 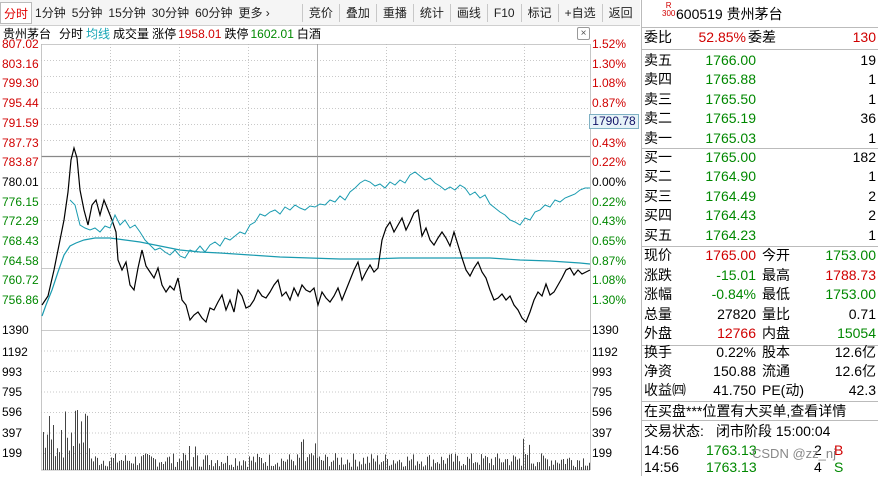 What do you see at coordinates (12, 392) in the screenshot?
I see `volume-label-left: 795` at bounding box center [12, 392].